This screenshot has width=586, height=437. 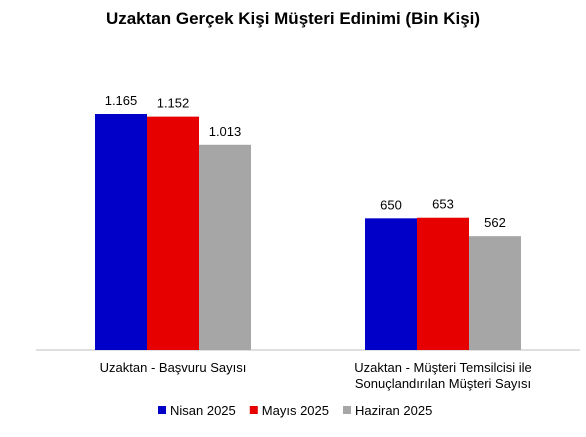 I want to click on legend-label-1: Mayıs 2025, so click(x=295, y=410).